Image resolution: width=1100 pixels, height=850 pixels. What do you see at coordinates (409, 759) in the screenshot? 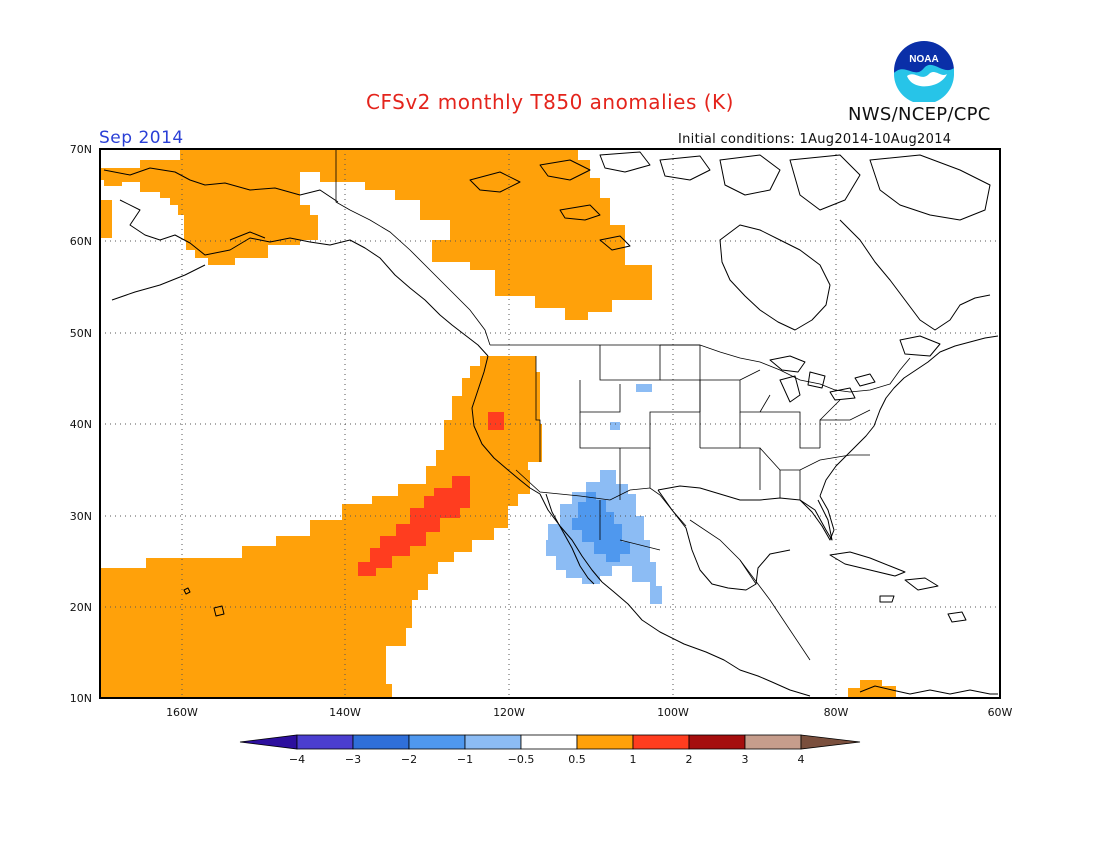
I see `colorbar-label: −2` at bounding box center [409, 759].